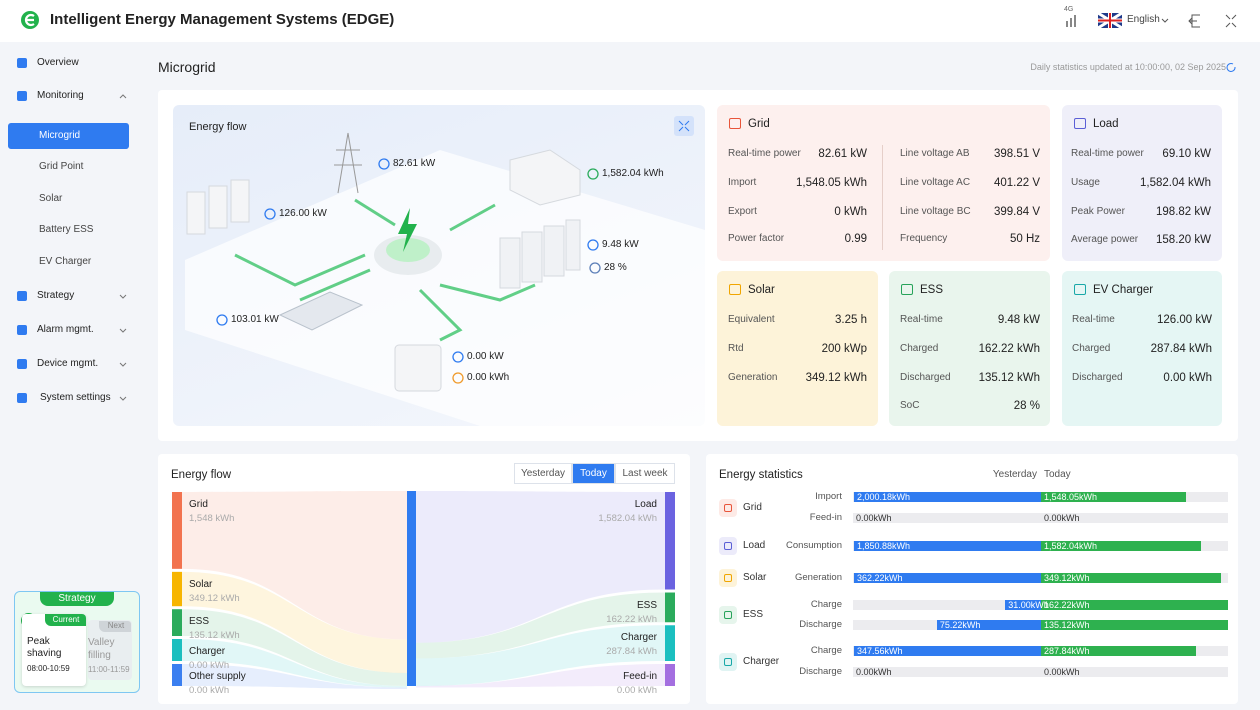  I want to click on language-select: English, so click(1143, 19).